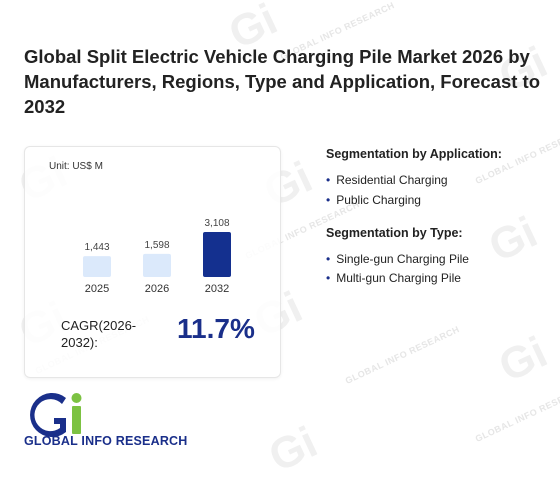 Image resolution: width=560 pixels, height=482 pixels. I want to click on bar-chart: 1,443 2025 1,598 2026 3,108 2032, so click(157, 256).